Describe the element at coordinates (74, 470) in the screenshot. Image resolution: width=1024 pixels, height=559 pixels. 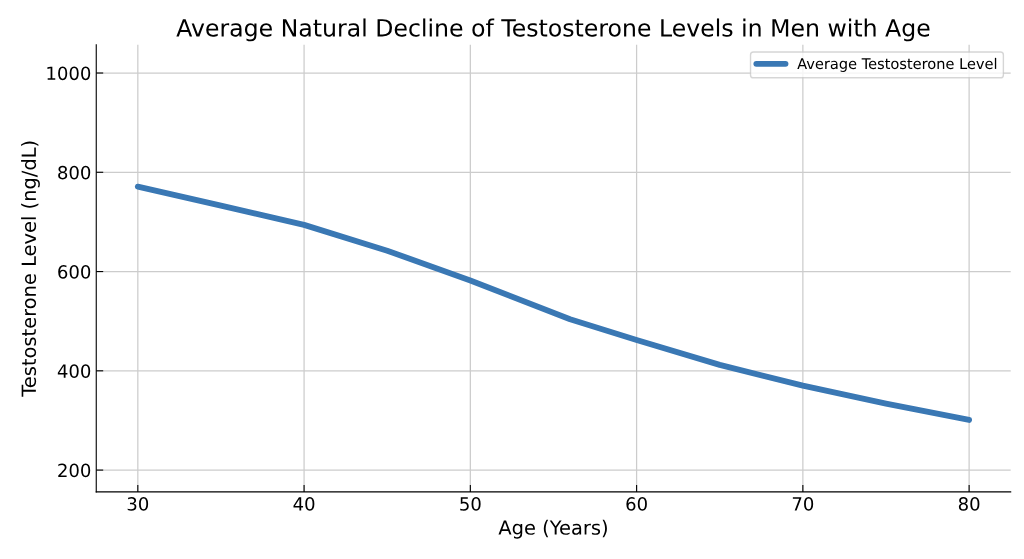
I see `y-tick-label: 200` at that location.